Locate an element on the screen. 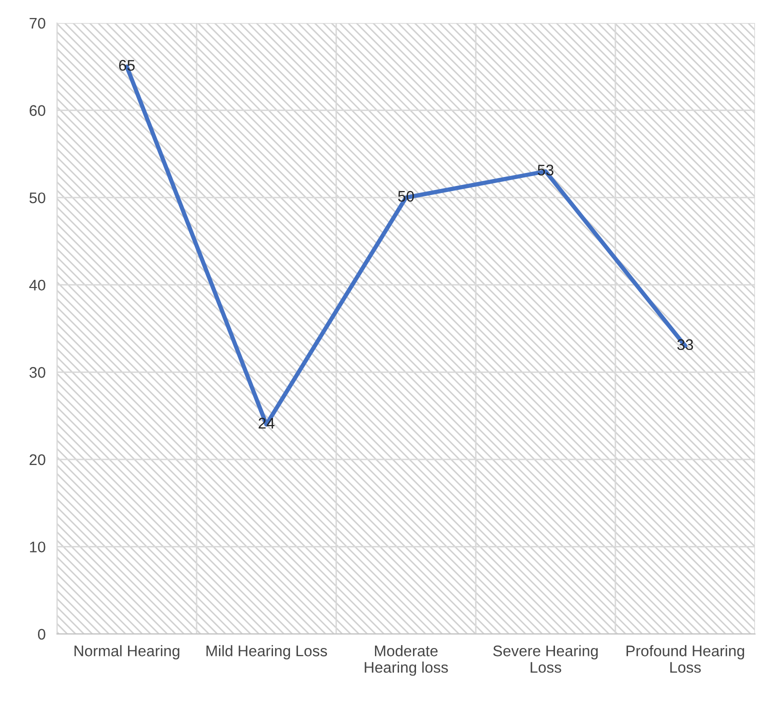  y-tick-label: 60 is located at coordinates (38, 110).